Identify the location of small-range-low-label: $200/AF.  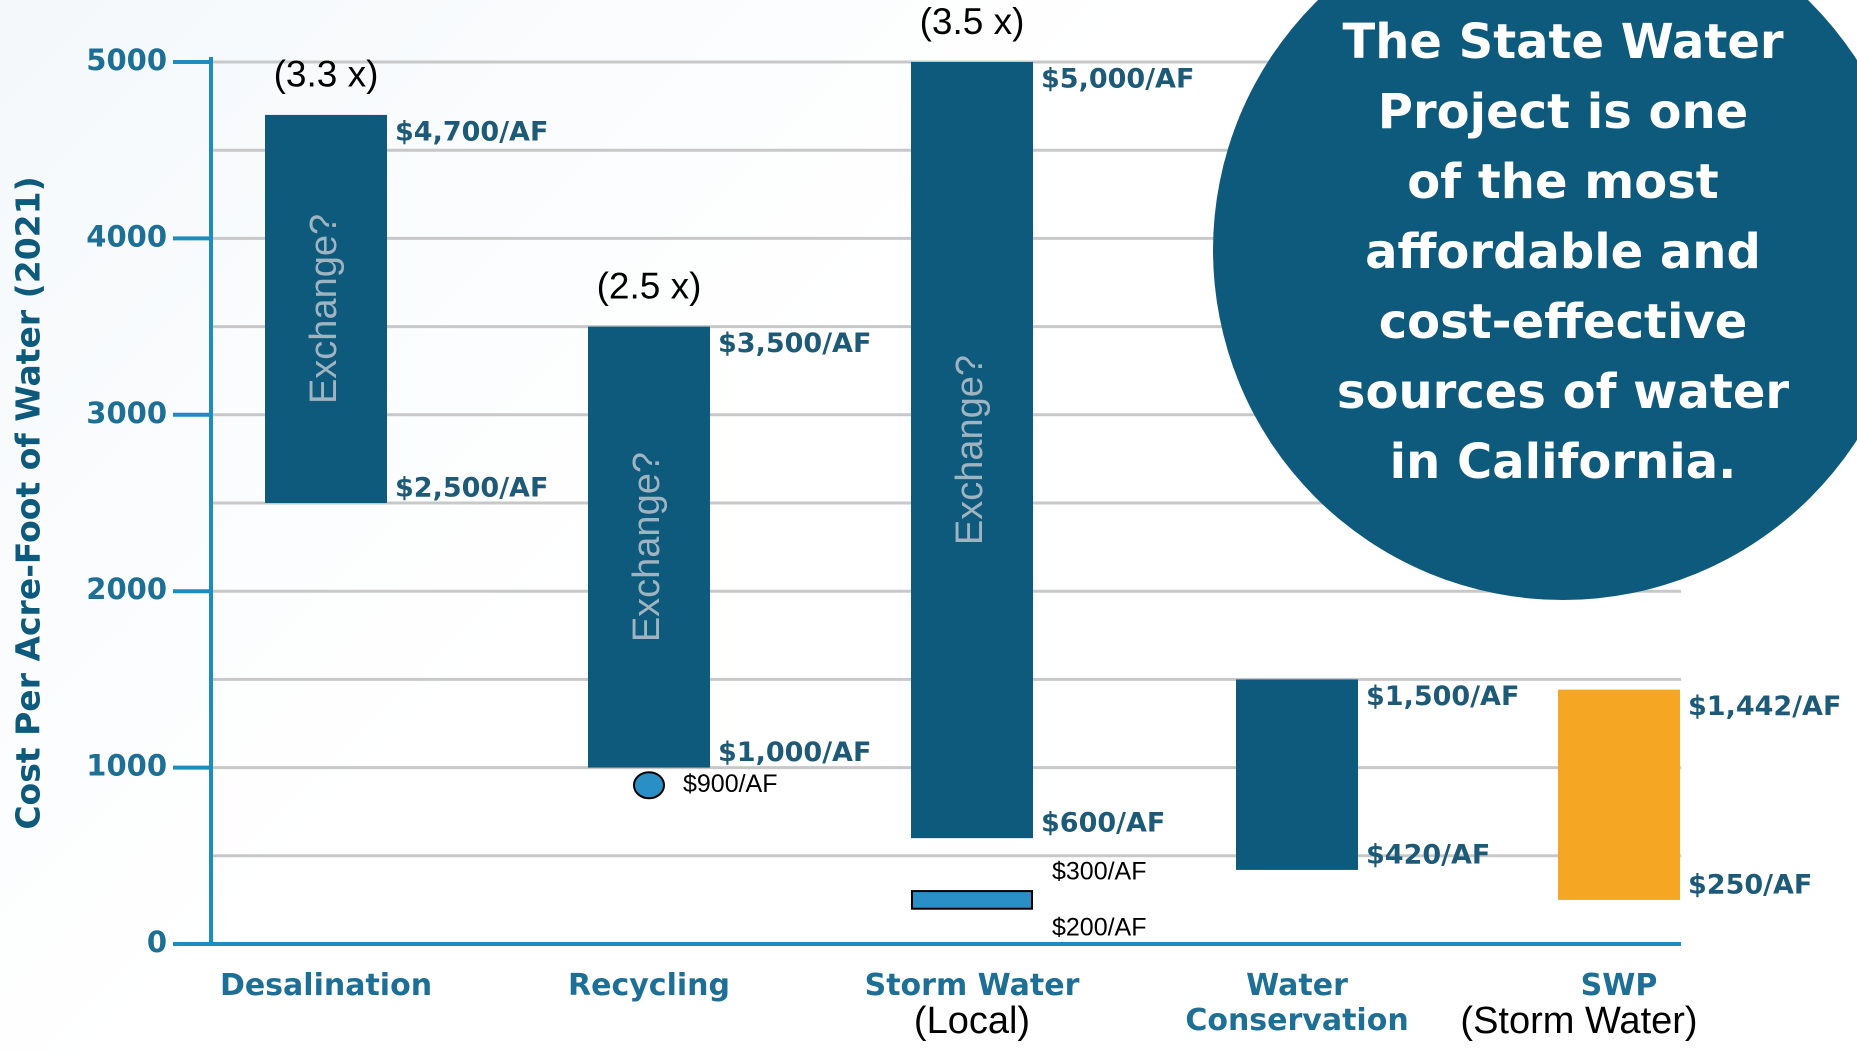
(1099, 927).